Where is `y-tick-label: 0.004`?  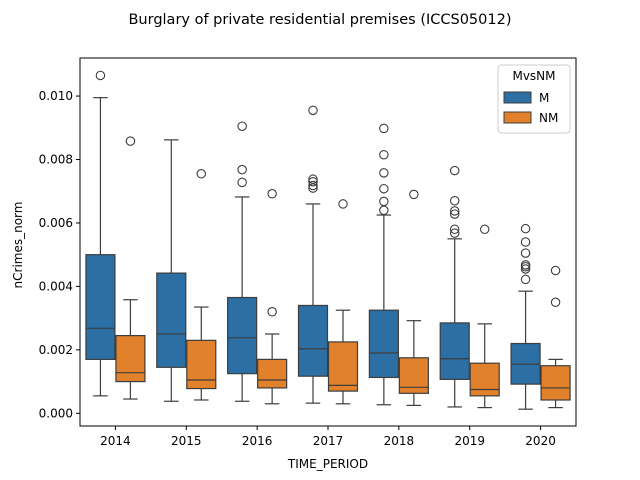
y-tick-label: 0.004 is located at coordinates (56, 286).